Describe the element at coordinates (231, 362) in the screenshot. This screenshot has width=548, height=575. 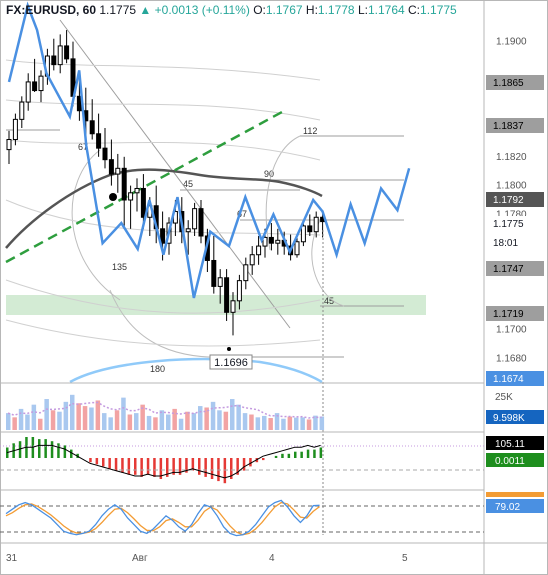
I see `low-label: 1.1696` at that location.